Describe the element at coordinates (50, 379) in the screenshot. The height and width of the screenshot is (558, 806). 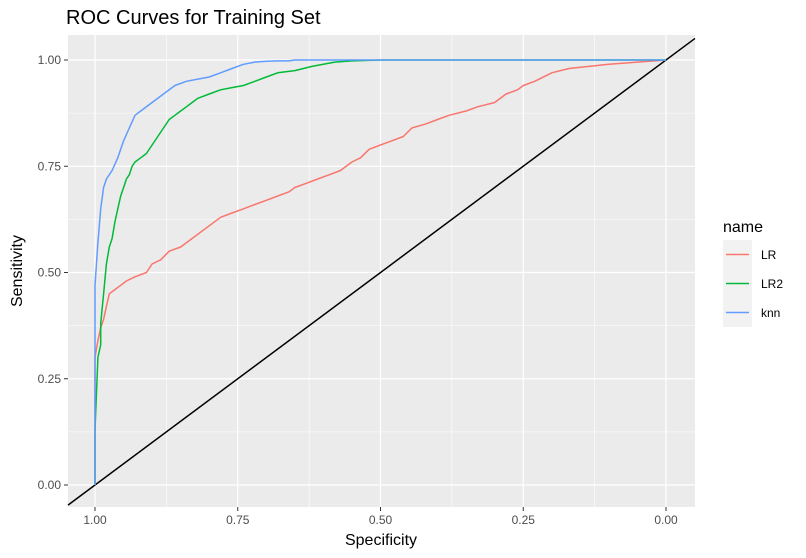
I see `y-tick-label: 0.25` at that location.